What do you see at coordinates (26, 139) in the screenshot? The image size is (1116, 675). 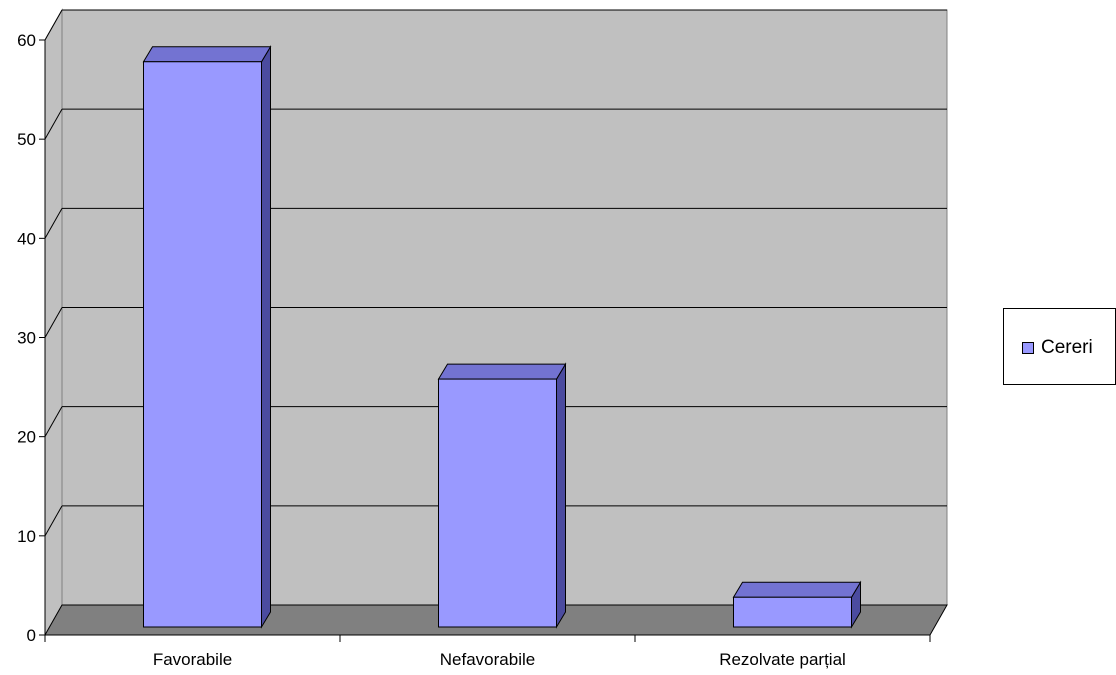 I see `y-tick-label: 50` at bounding box center [26, 139].